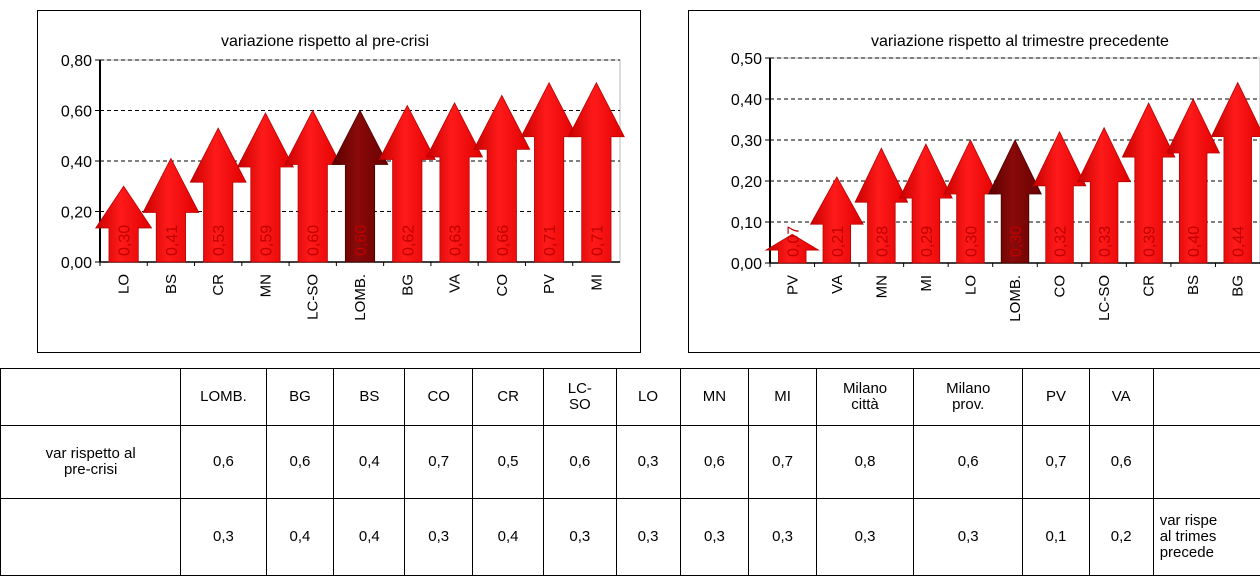 Image resolution: width=1260 pixels, height=576 pixels. What do you see at coordinates (714, 397) in the screenshot?
I see `table-header-cell: MN` at bounding box center [714, 397].